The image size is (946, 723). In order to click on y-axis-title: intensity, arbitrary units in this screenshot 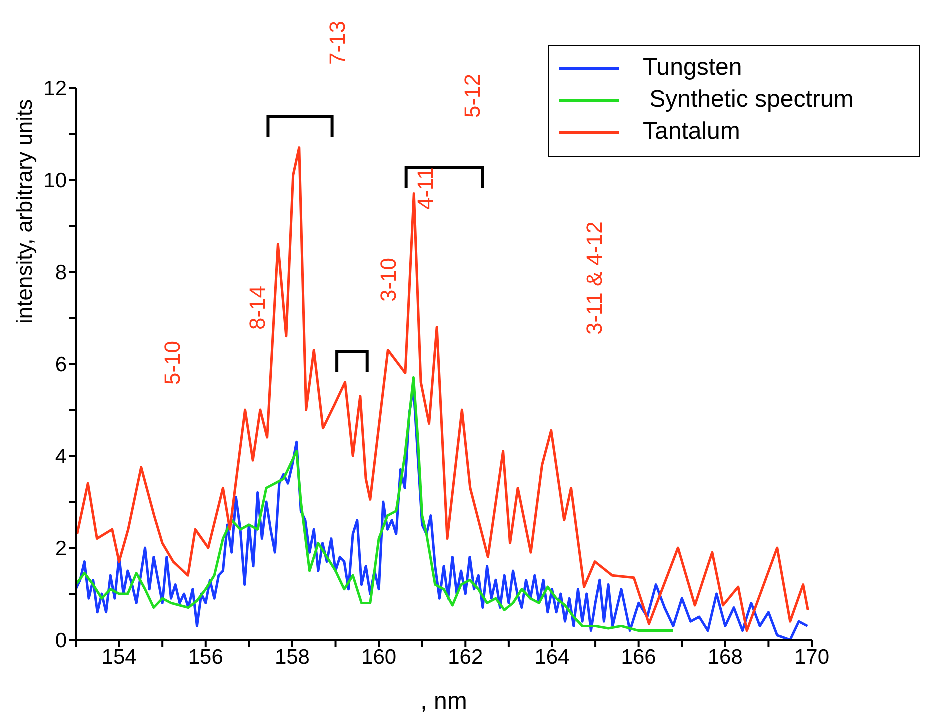, I will do `click(24, 211)`.